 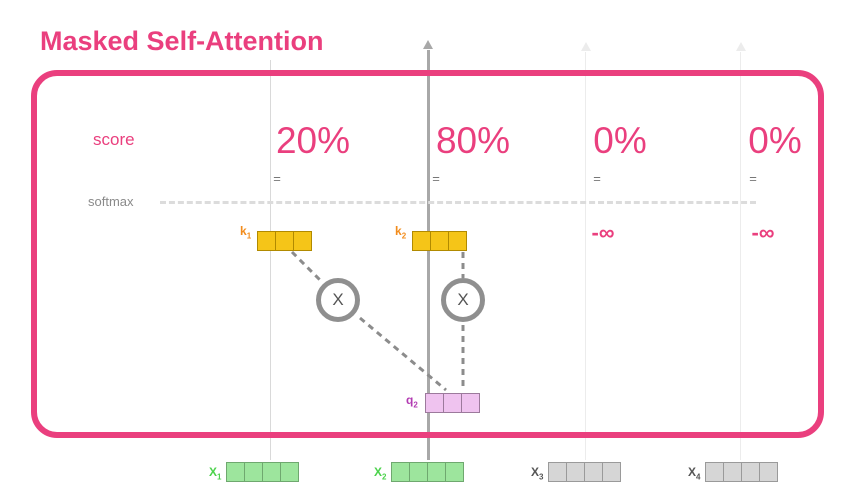 I want to click on multiply-icon-2: X, so click(x=463, y=300).